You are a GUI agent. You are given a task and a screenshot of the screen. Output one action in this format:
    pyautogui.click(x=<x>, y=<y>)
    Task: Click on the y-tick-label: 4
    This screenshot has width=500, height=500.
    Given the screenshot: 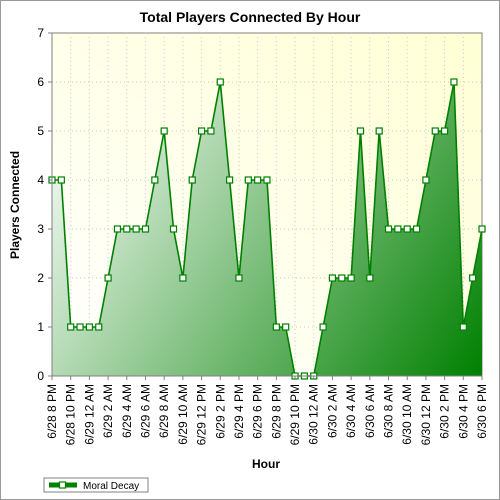 What is the action you would take?
    pyautogui.click(x=40, y=180)
    